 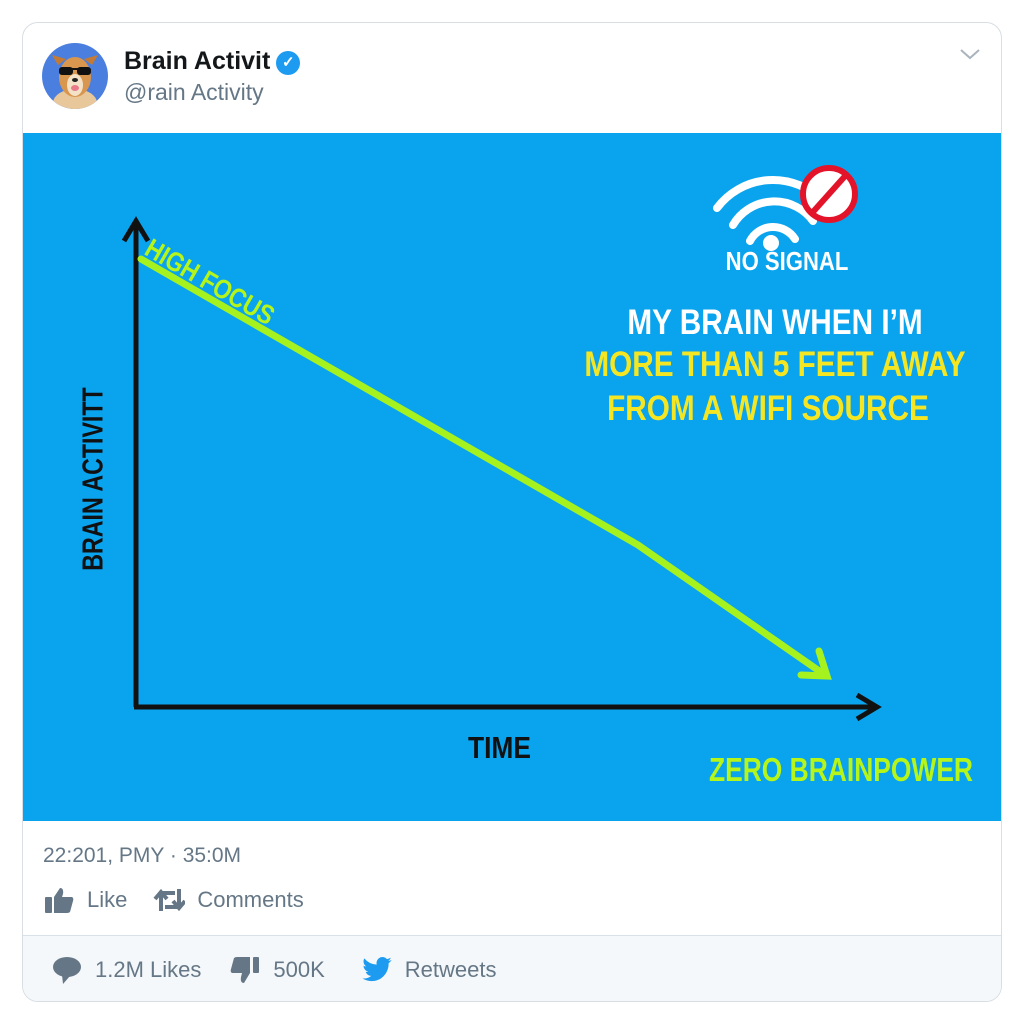 I want to click on timestamp: 22:201, PMY · 35:0M, so click(x=142, y=855).